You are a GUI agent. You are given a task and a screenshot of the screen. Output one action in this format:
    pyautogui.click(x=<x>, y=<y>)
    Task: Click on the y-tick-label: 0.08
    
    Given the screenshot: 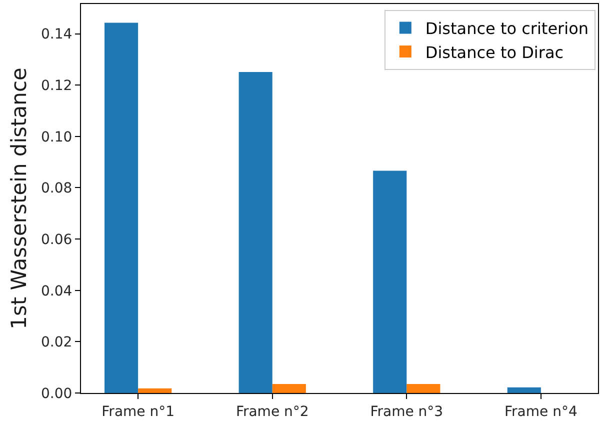 What is the action you would take?
    pyautogui.click(x=56, y=188)
    